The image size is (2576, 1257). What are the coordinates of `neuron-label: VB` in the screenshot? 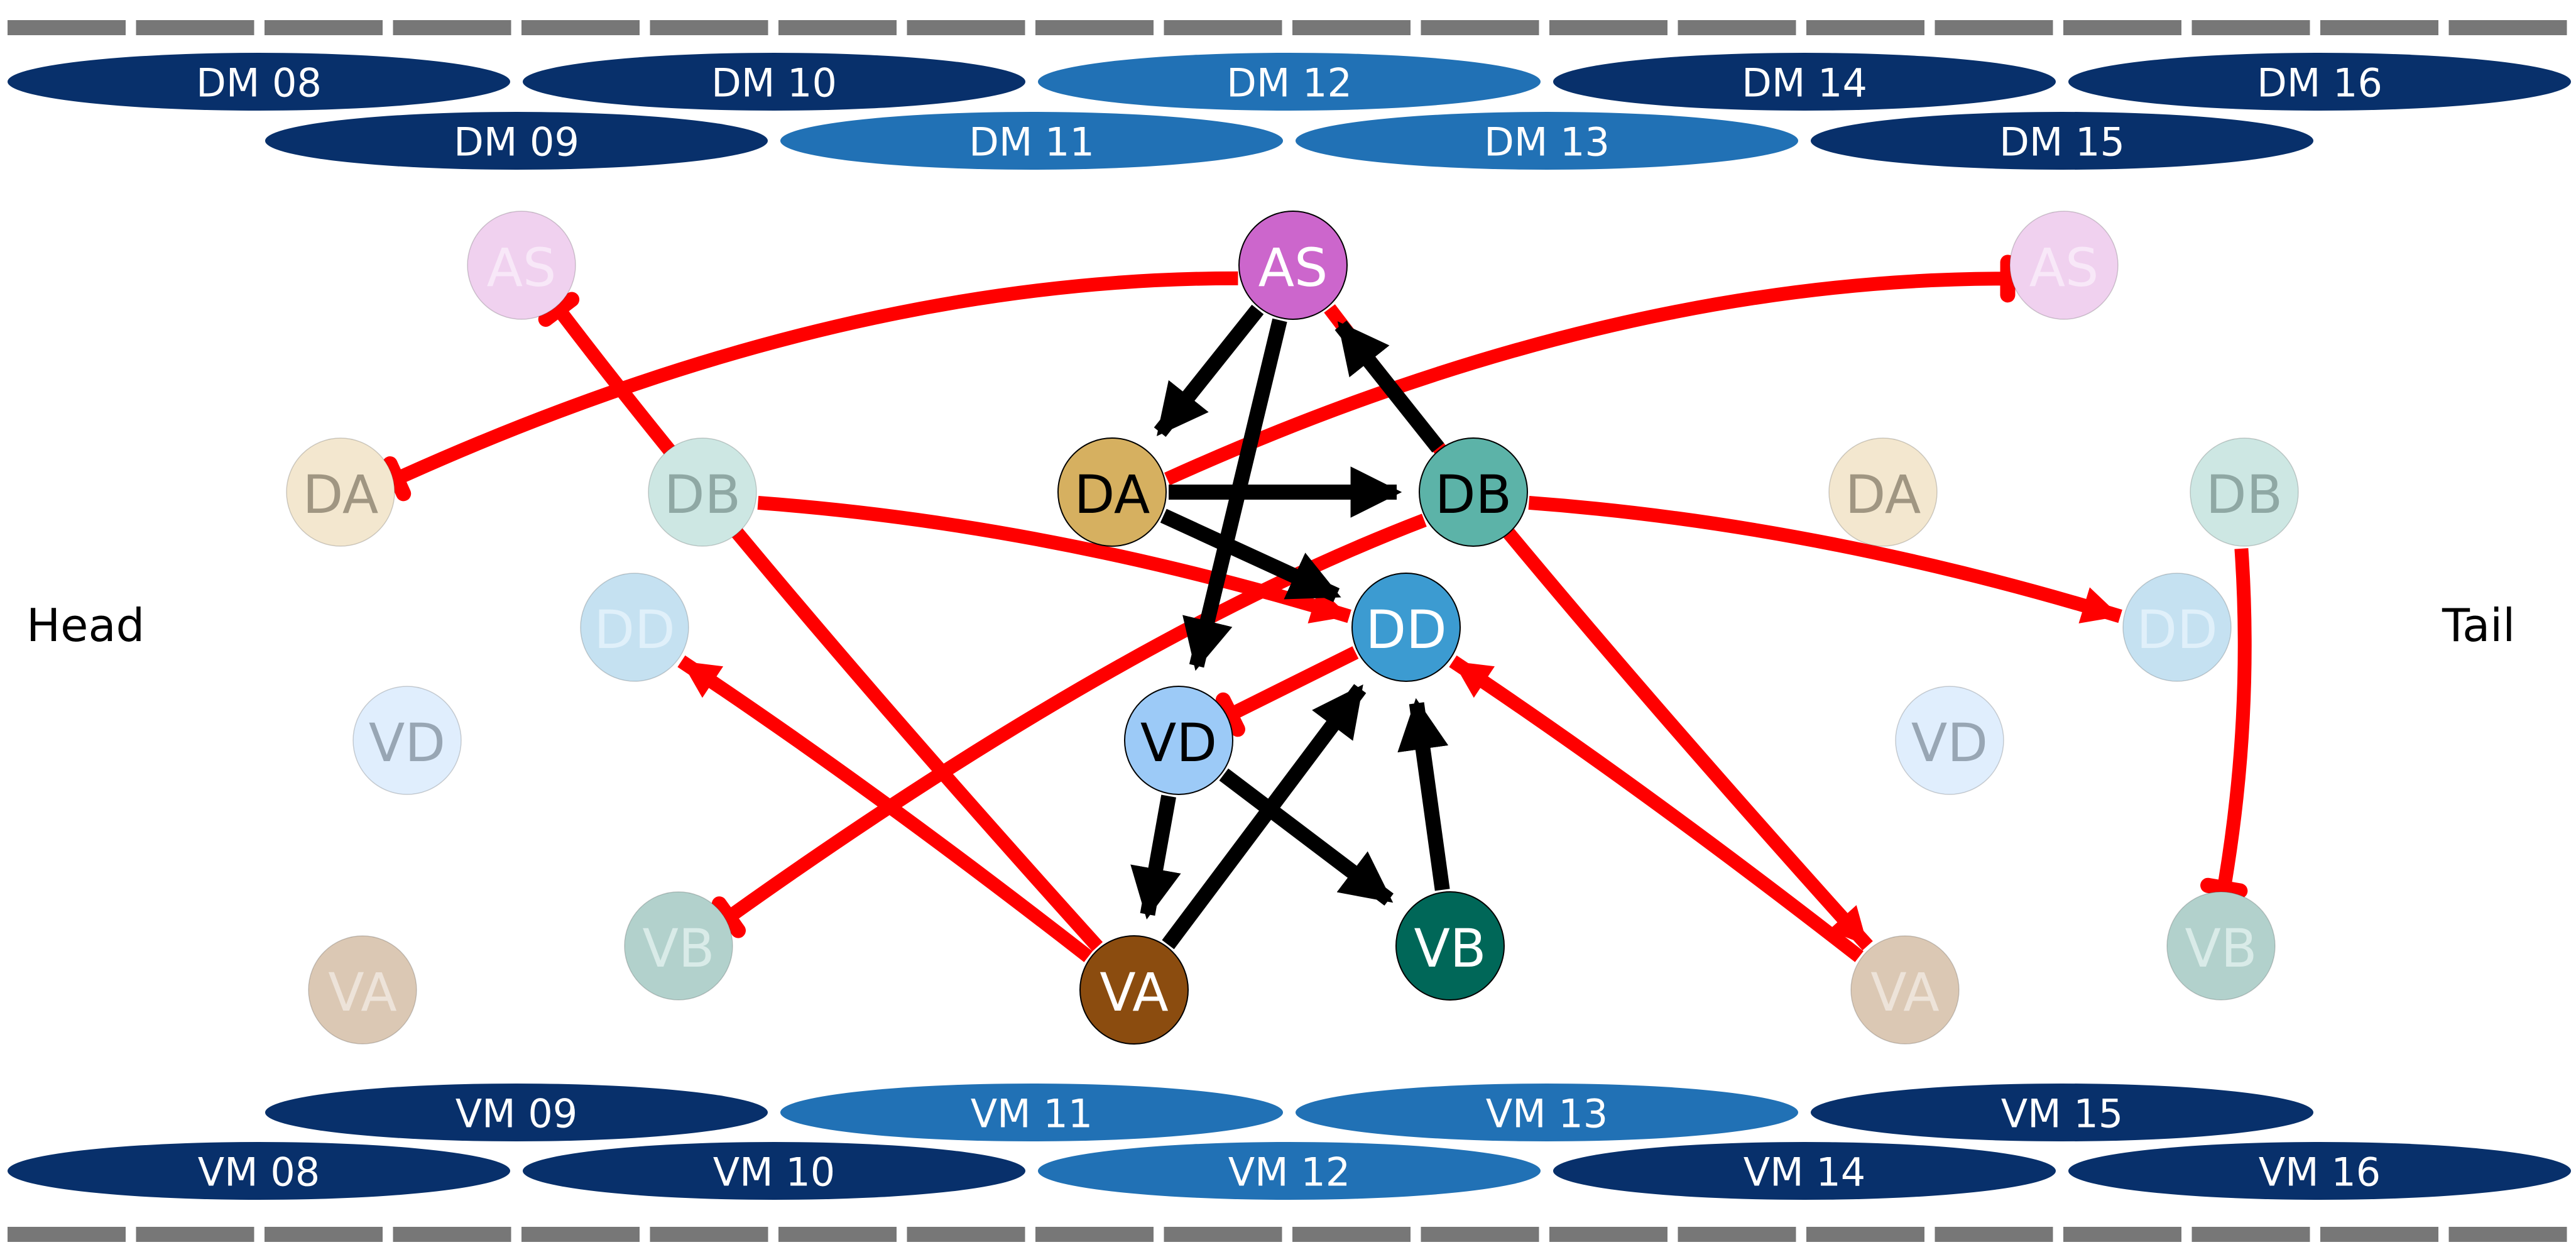 It's located at (678, 948).